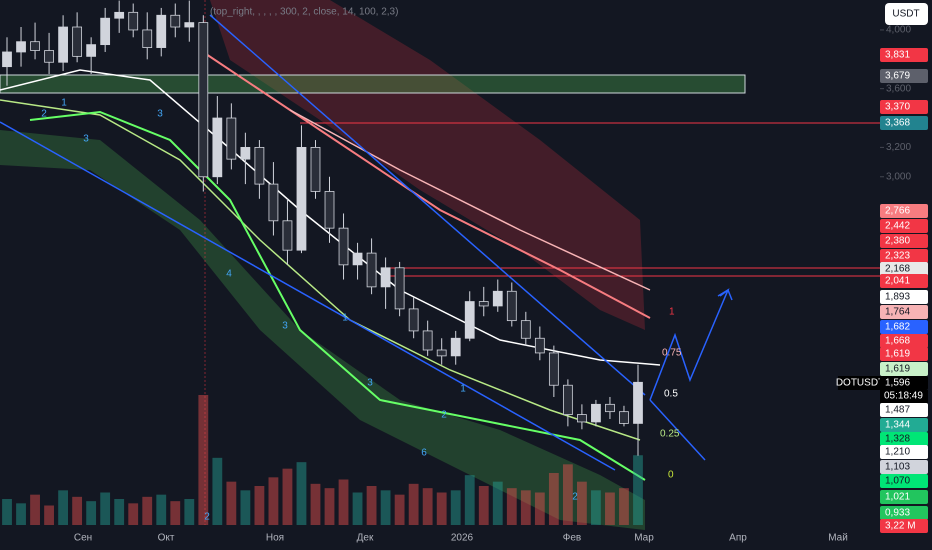  I want to click on fib-label: 0.75, so click(672, 353).